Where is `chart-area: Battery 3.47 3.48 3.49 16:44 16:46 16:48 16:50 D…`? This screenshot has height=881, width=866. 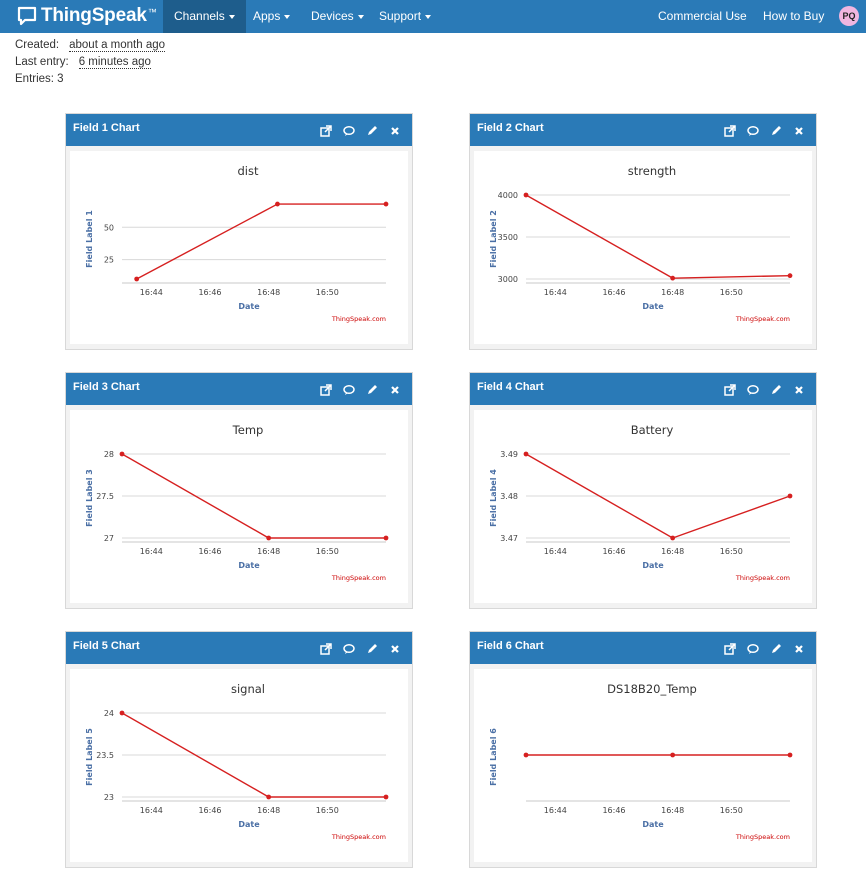
chart-area: Battery 3.47 3.48 3.49 16:44 16:46 16:48 16:50 D… is located at coordinates (643, 506).